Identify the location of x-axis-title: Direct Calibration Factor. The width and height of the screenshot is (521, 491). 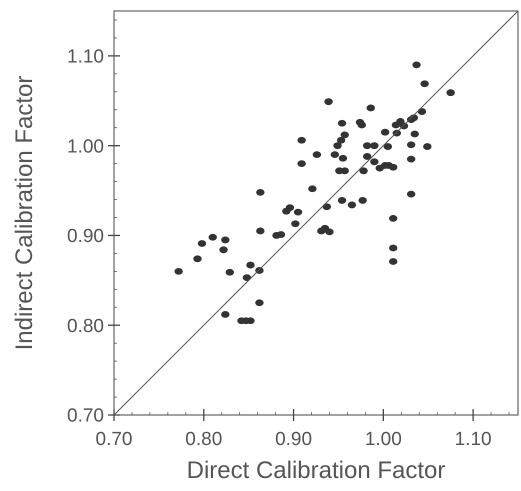
(316, 470).